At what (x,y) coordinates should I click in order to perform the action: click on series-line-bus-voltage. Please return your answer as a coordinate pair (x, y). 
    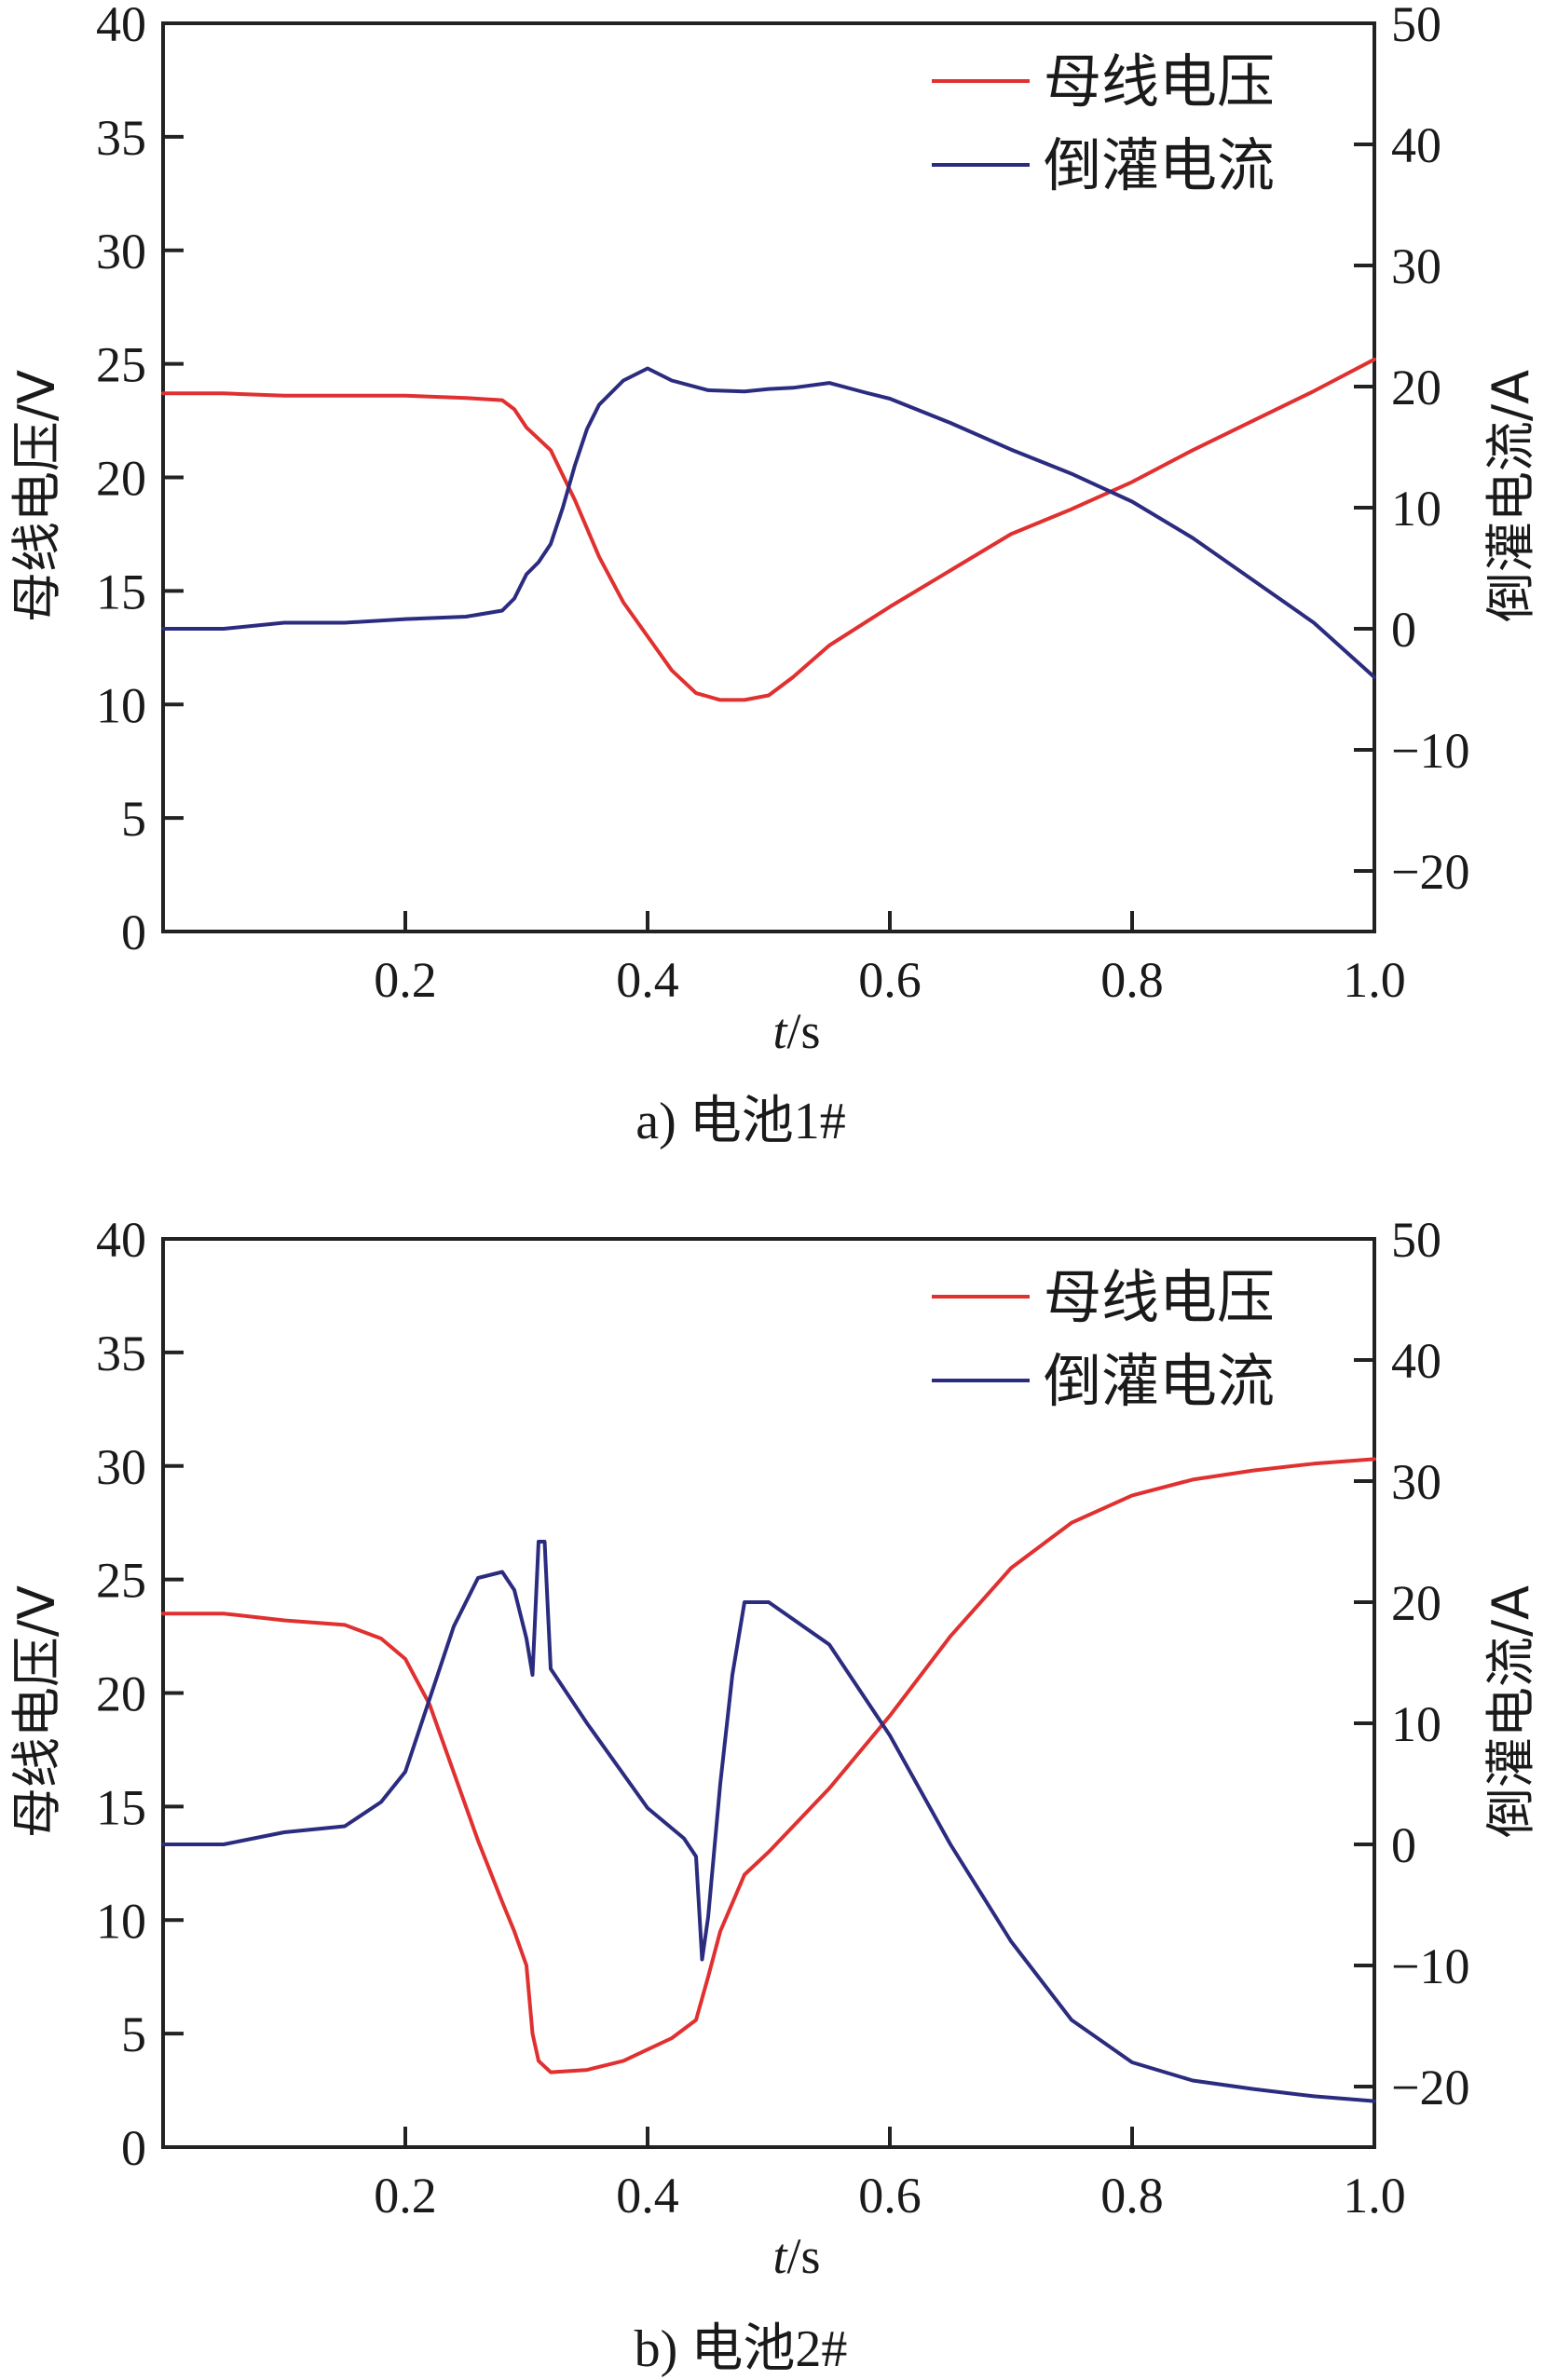
    Looking at the image, I should click on (768, 529).